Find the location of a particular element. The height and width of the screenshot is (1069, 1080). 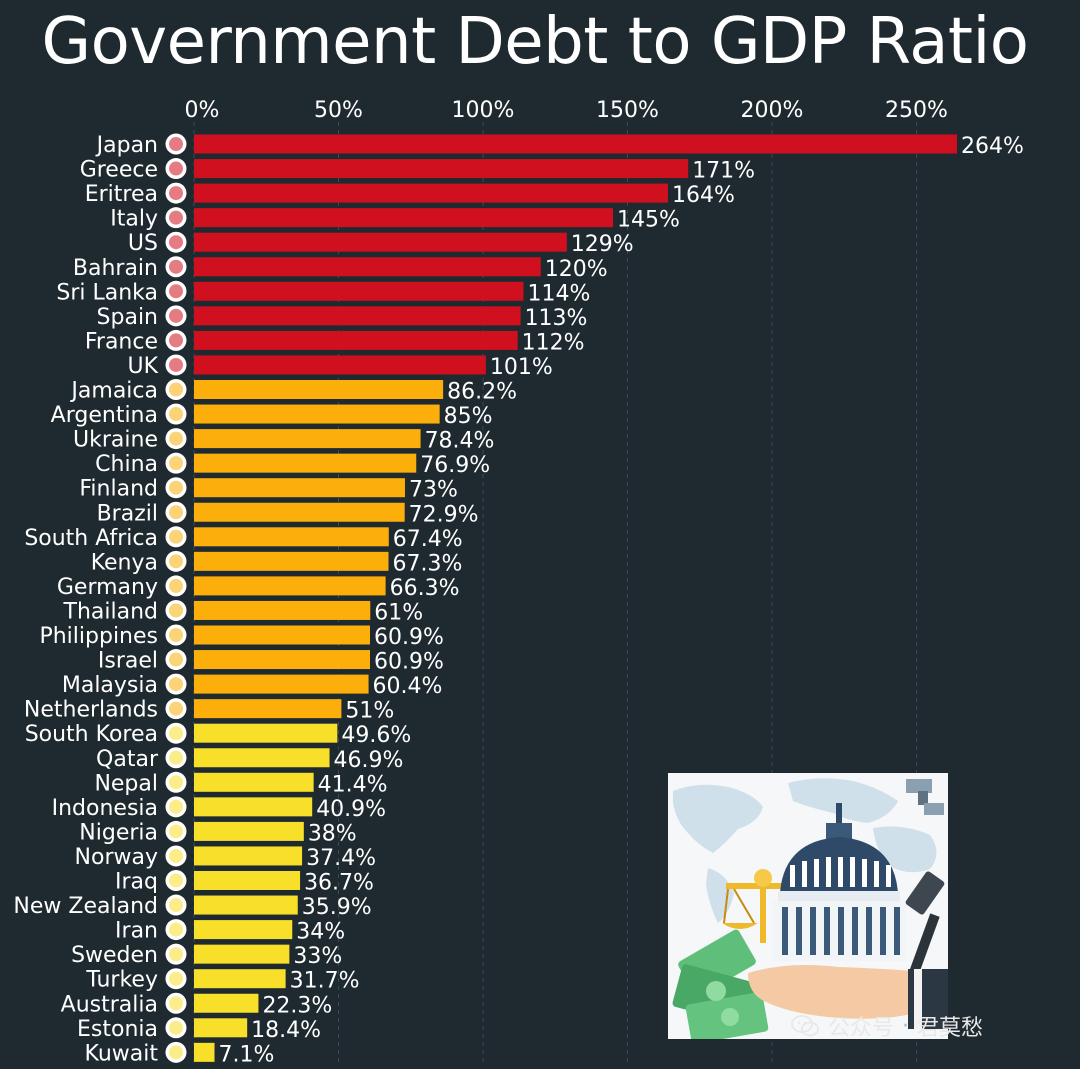

value-label: 36.7% is located at coordinates (339, 883).